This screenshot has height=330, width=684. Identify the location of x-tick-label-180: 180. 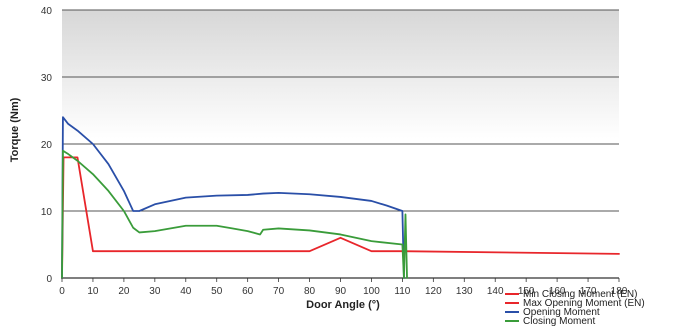
(619, 291).